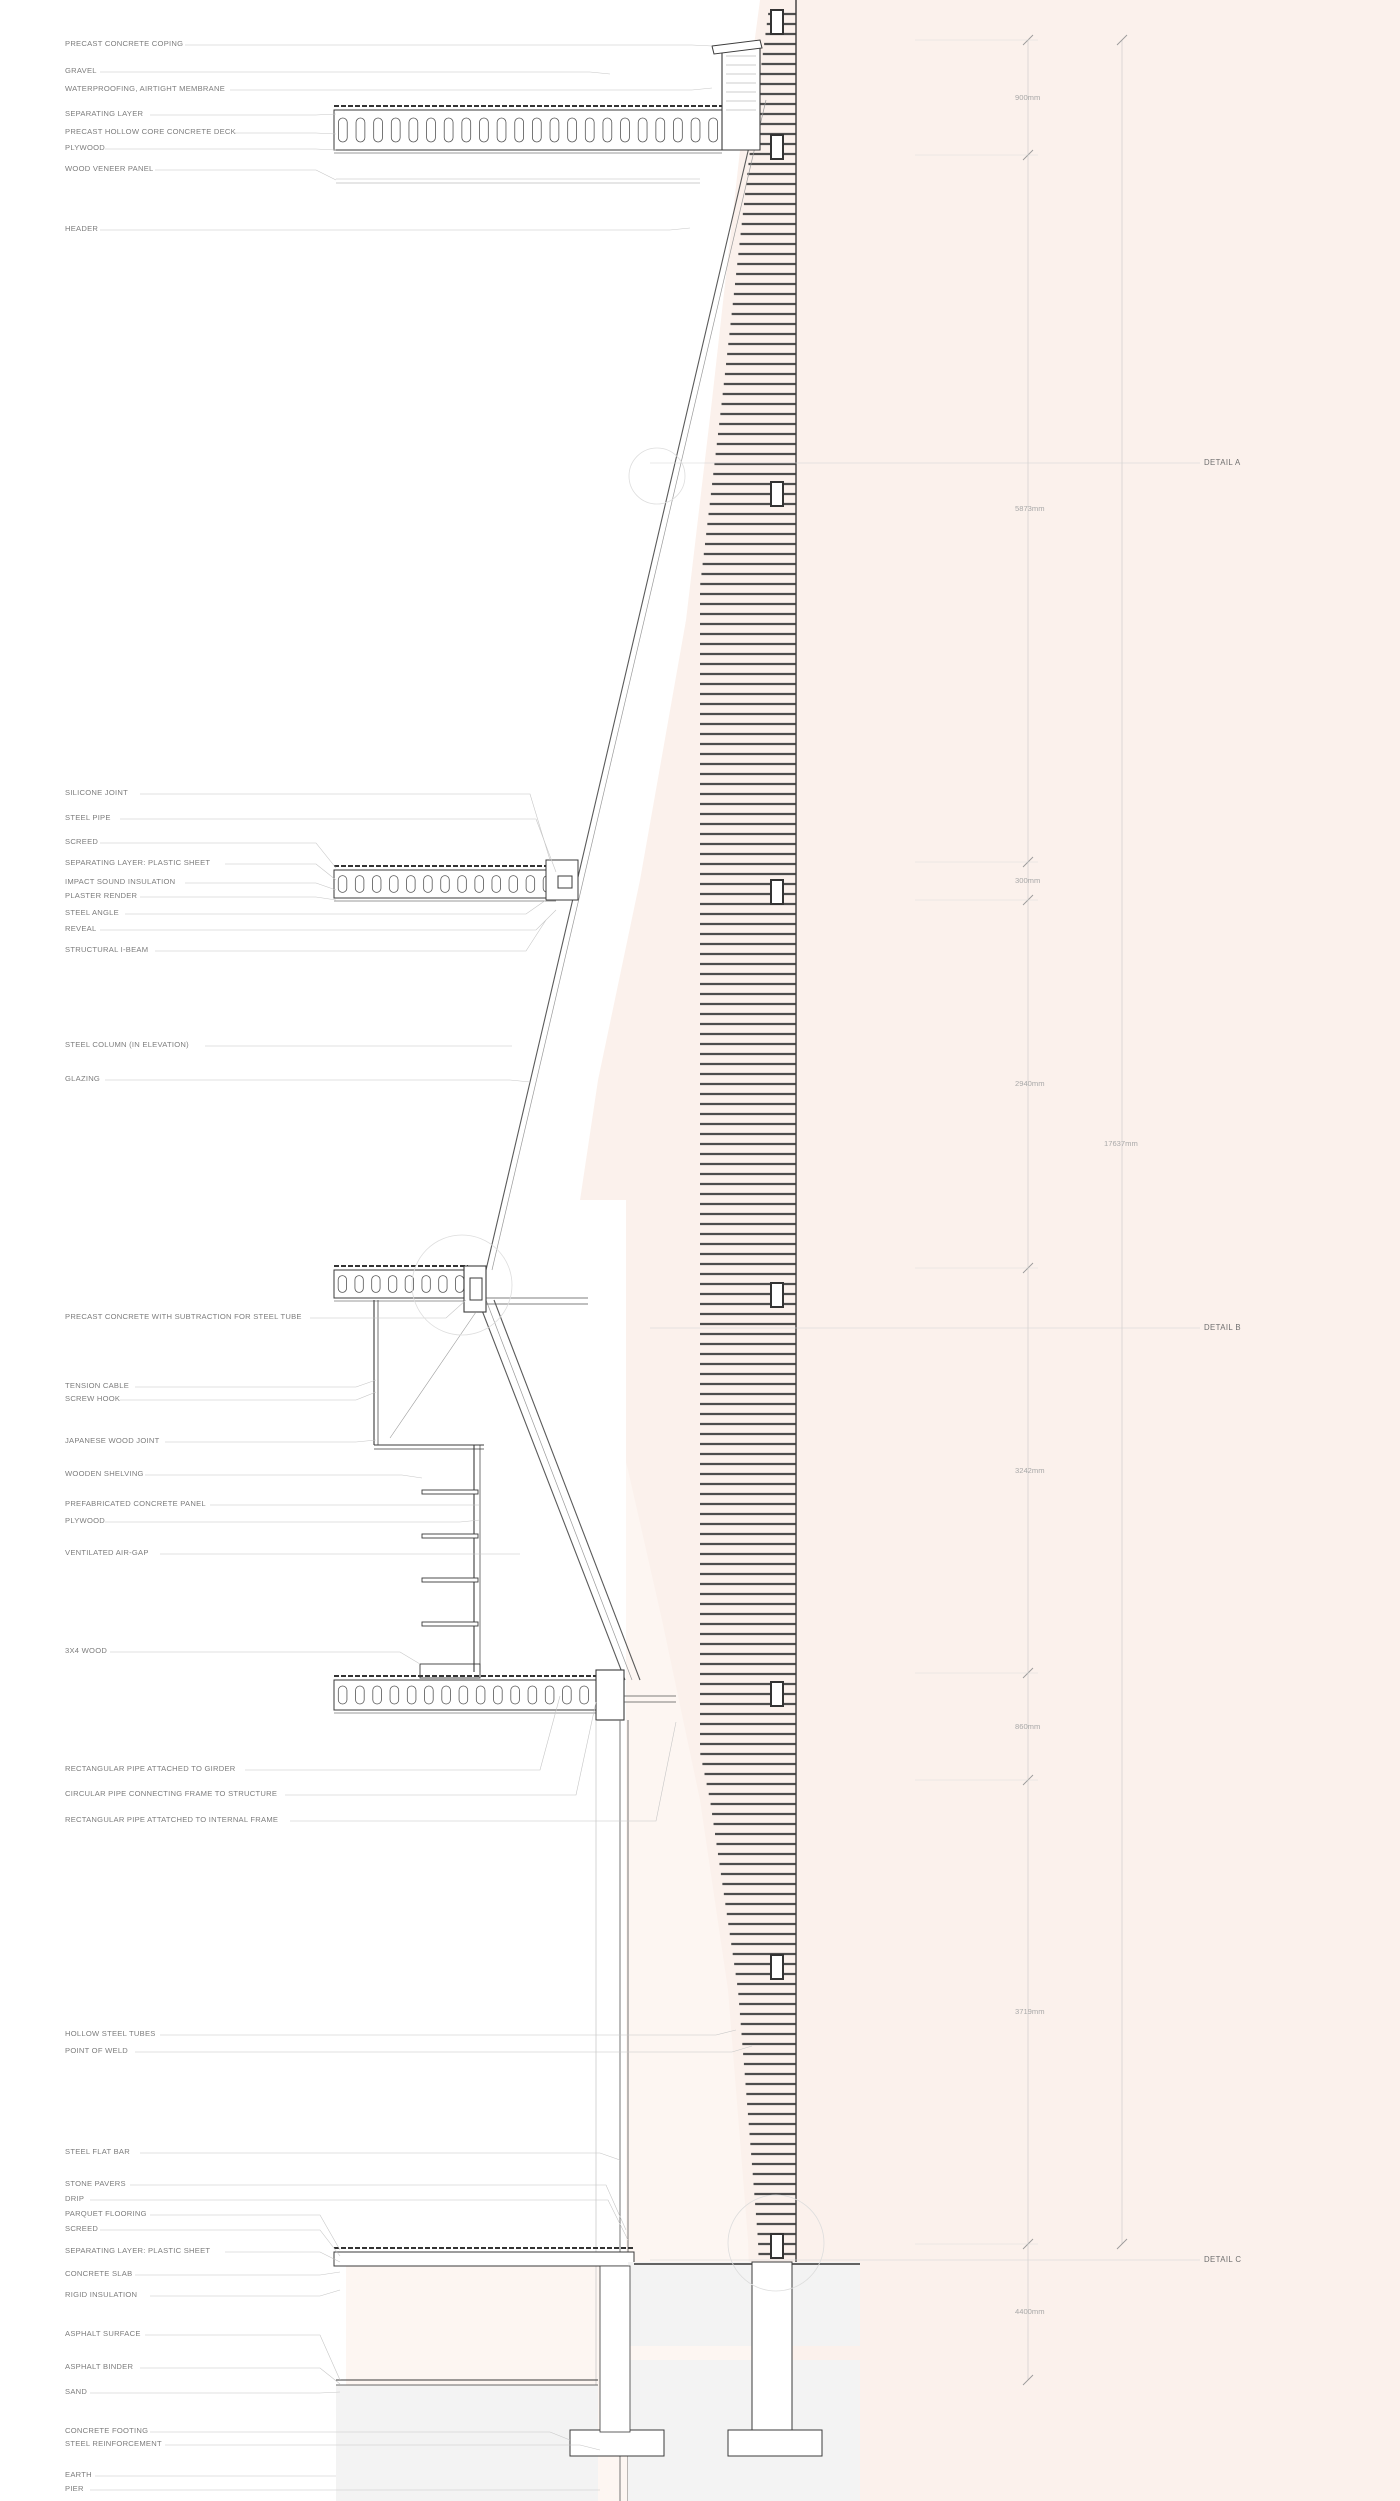 The height and width of the screenshot is (2501, 1400). Describe the element at coordinates (1028, 880) in the screenshot. I see `dimension-label: 300mm` at that location.